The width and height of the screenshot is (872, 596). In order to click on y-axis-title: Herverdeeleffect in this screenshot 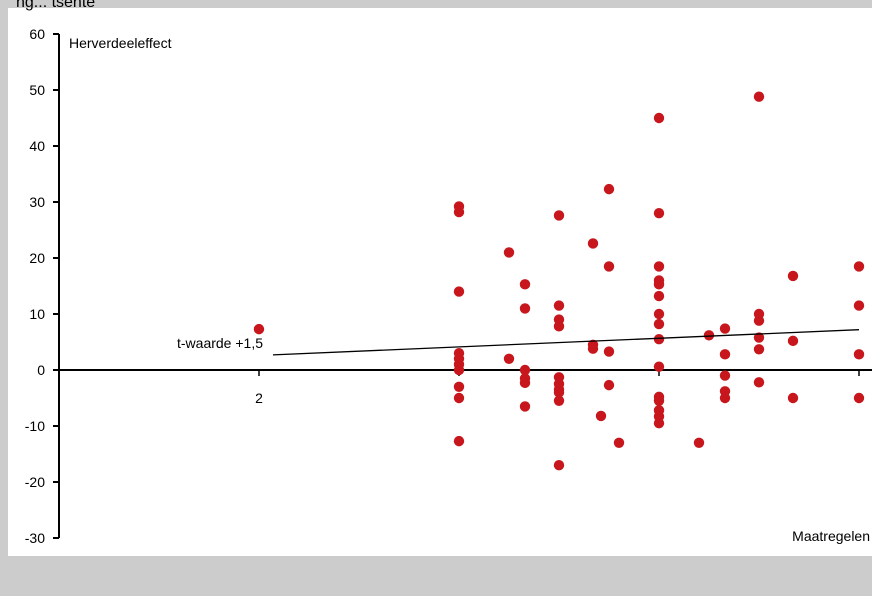, I will do `click(120, 43)`.